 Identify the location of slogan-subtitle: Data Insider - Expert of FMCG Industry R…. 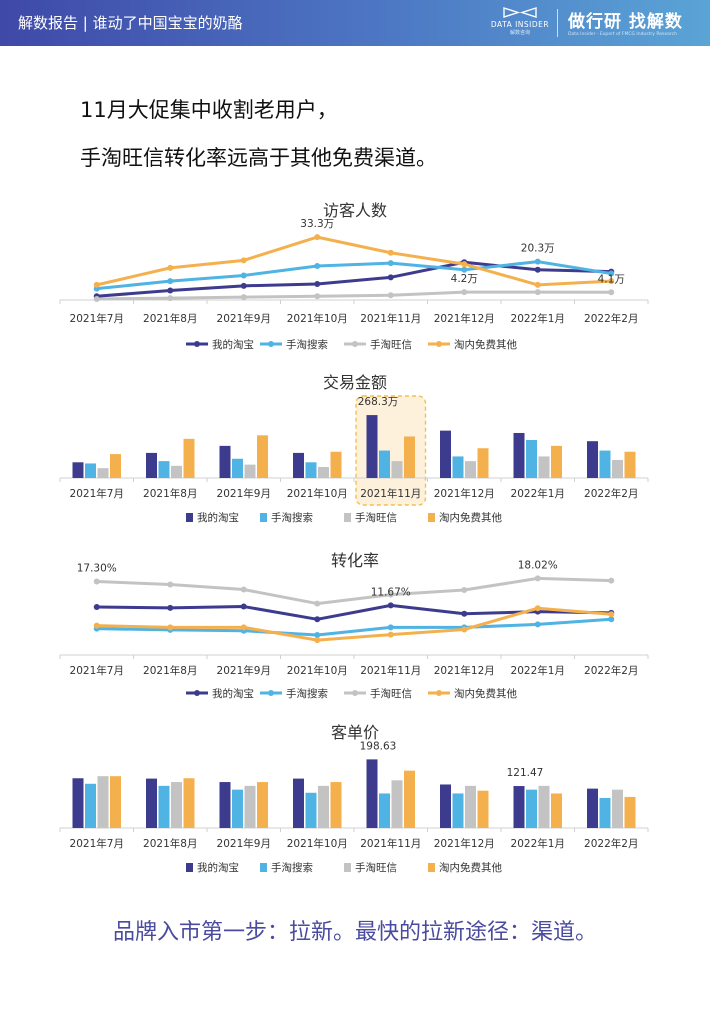
(622, 34).